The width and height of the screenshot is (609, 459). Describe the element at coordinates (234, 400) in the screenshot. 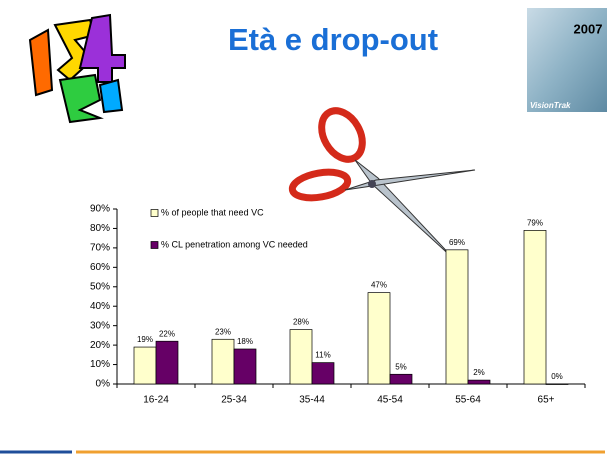

I see `x-tick-label: 25-34` at that location.